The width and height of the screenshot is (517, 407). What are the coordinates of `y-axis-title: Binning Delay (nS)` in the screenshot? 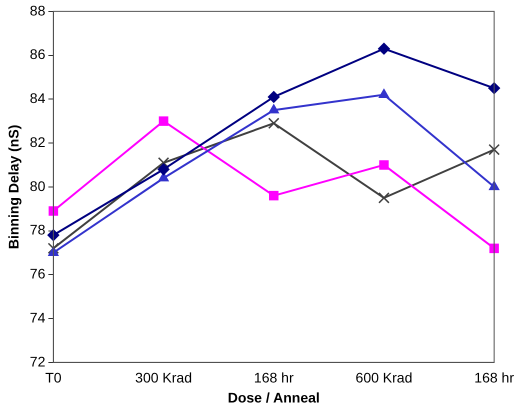 It's located at (13, 187).